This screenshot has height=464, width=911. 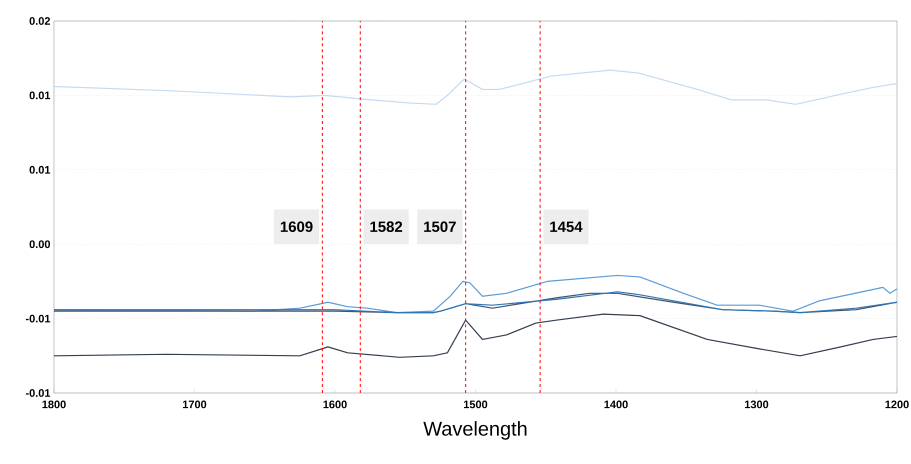 I want to click on y-tick-label: 0.00, so click(x=40, y=244).